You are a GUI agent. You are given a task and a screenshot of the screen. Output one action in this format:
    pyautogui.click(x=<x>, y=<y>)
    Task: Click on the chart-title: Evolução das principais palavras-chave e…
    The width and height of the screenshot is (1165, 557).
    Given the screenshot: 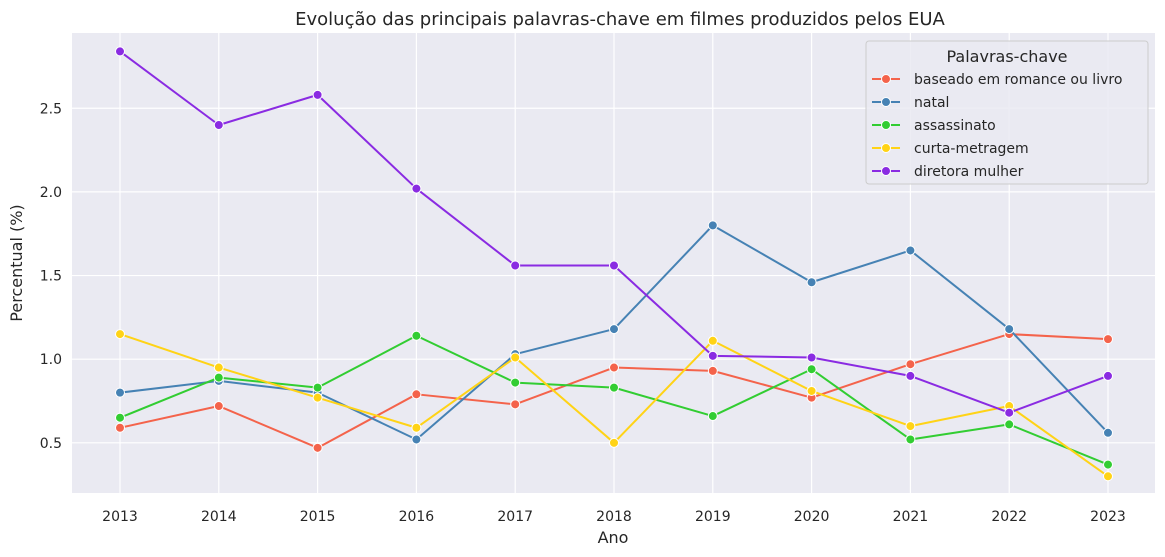 What is the action you would take?
    pyautogui.click(x=620, y=19)
    